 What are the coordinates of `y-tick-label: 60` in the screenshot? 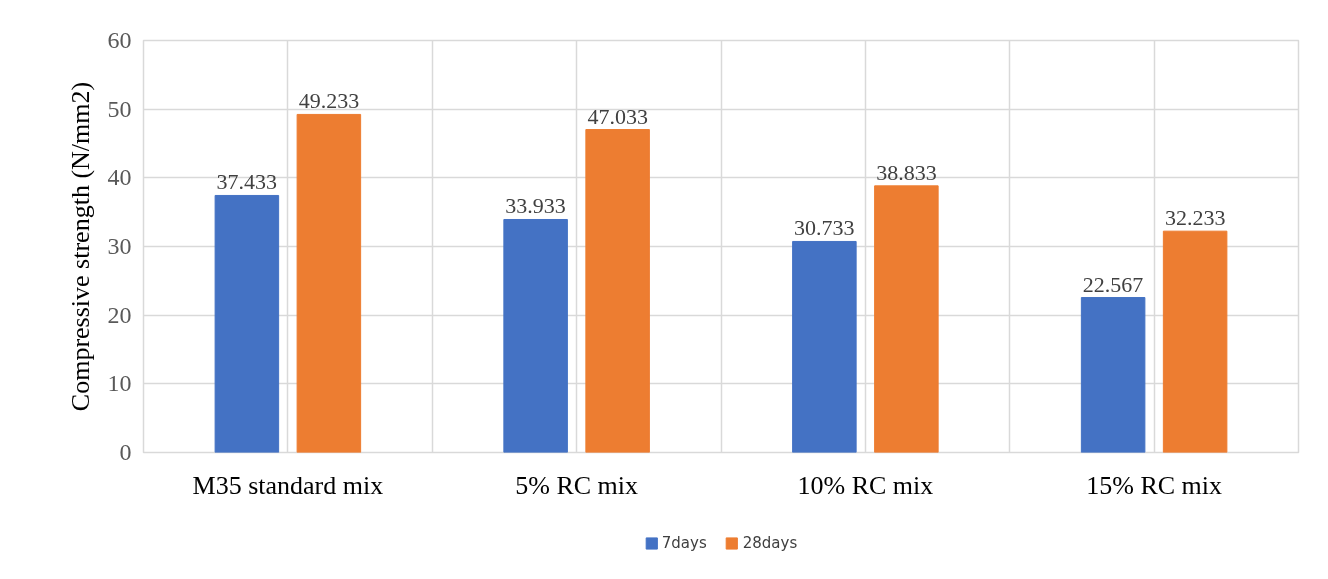 It's located at (119, 40).